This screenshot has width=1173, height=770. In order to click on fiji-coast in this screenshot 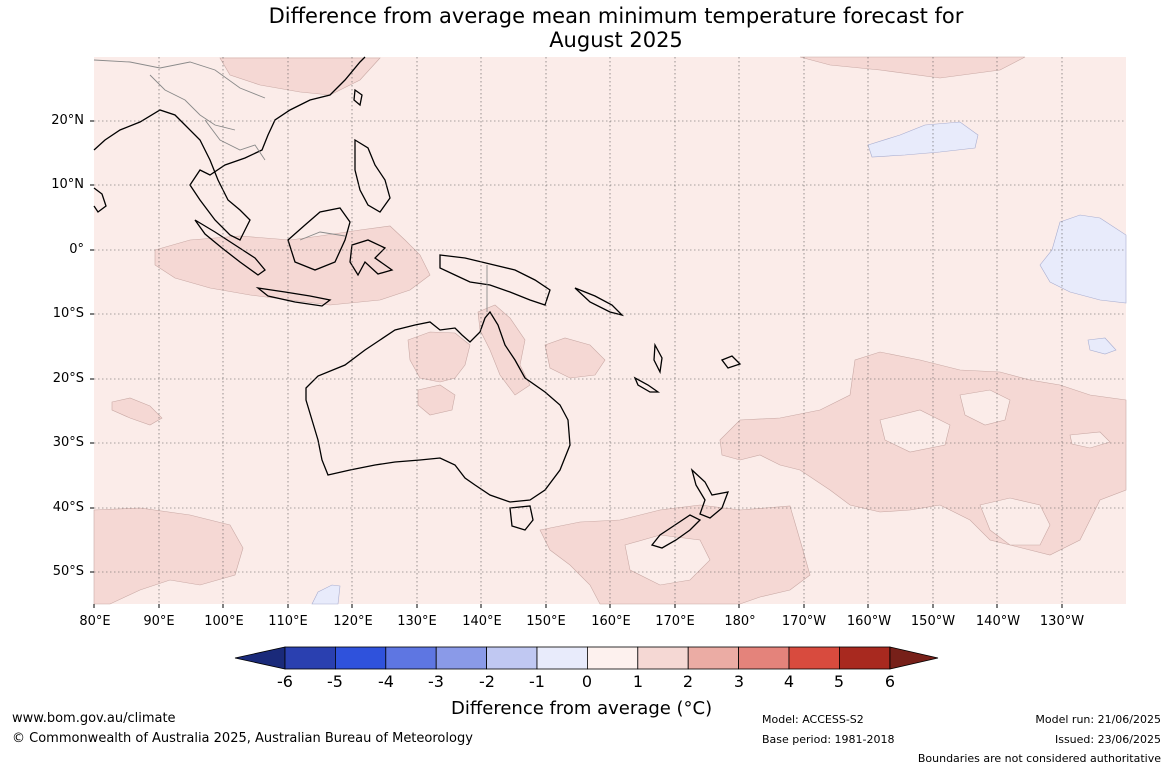, I will do `click(731, 362)`.